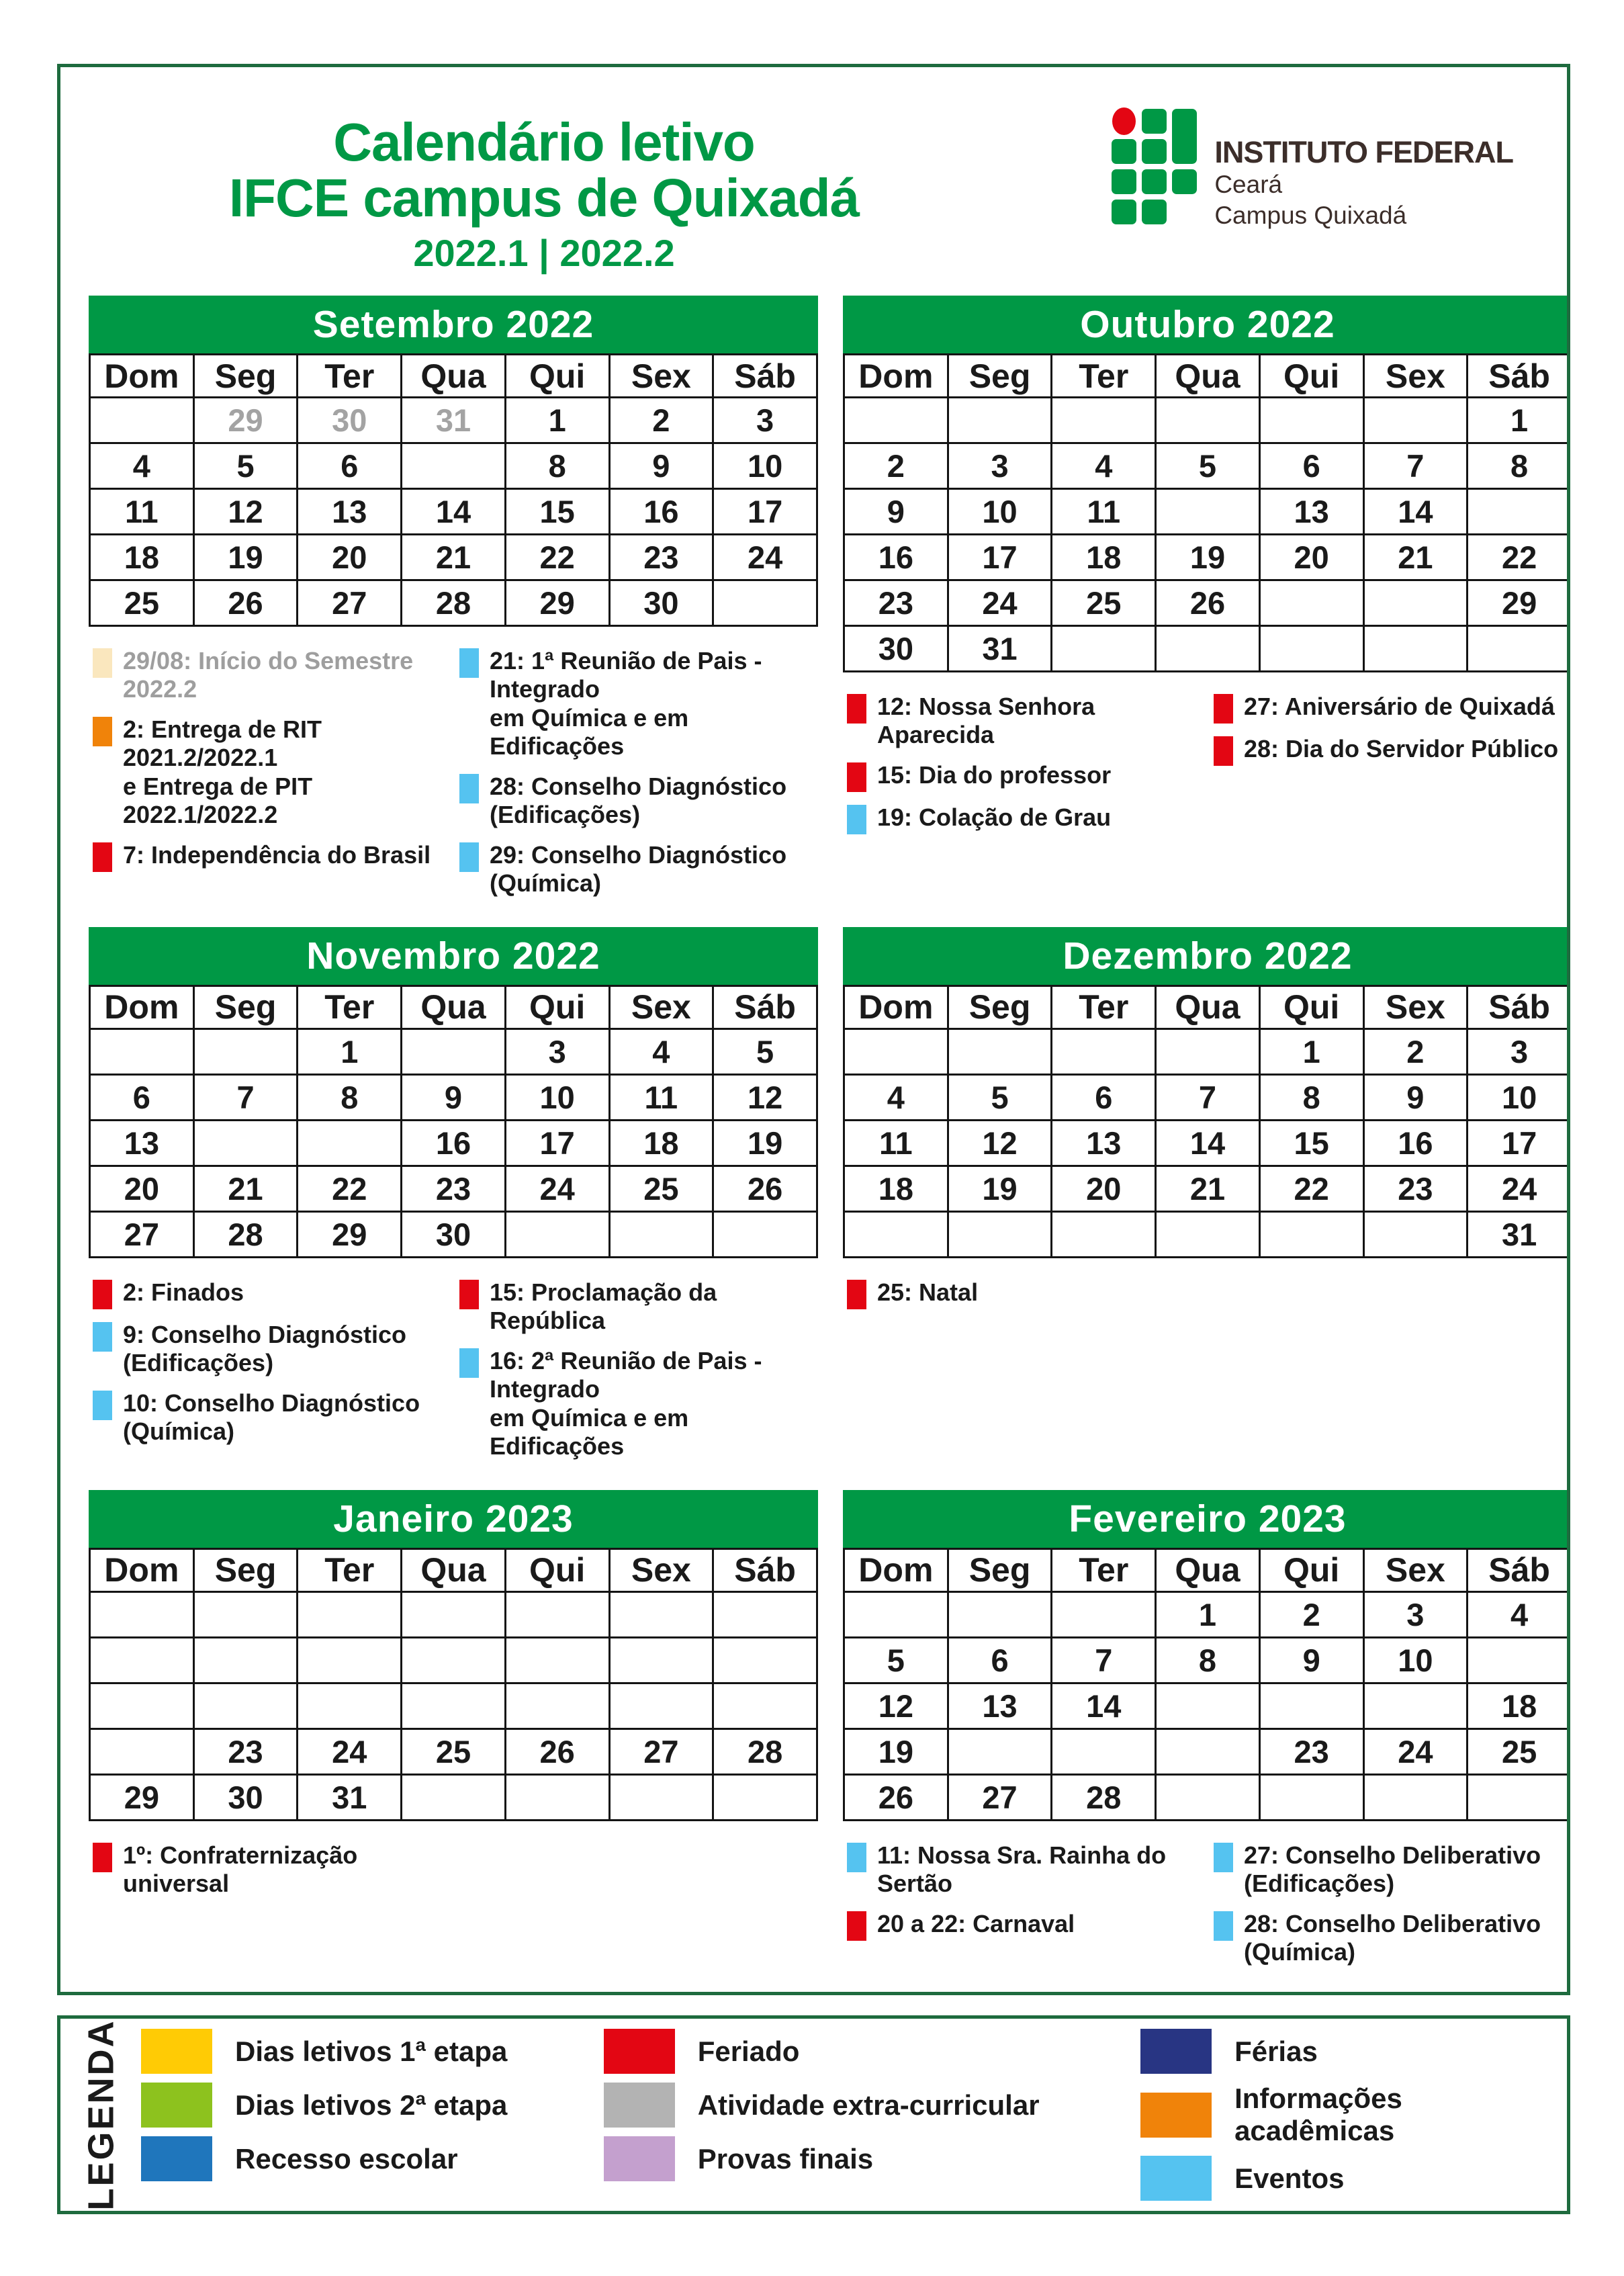 The width and height of the screenshot is (1624, 2276). What do you see at coordinates (453, 1797) in the screenshot?
I see `week-row: 29 30 31` at bounding box center [453, 1797].